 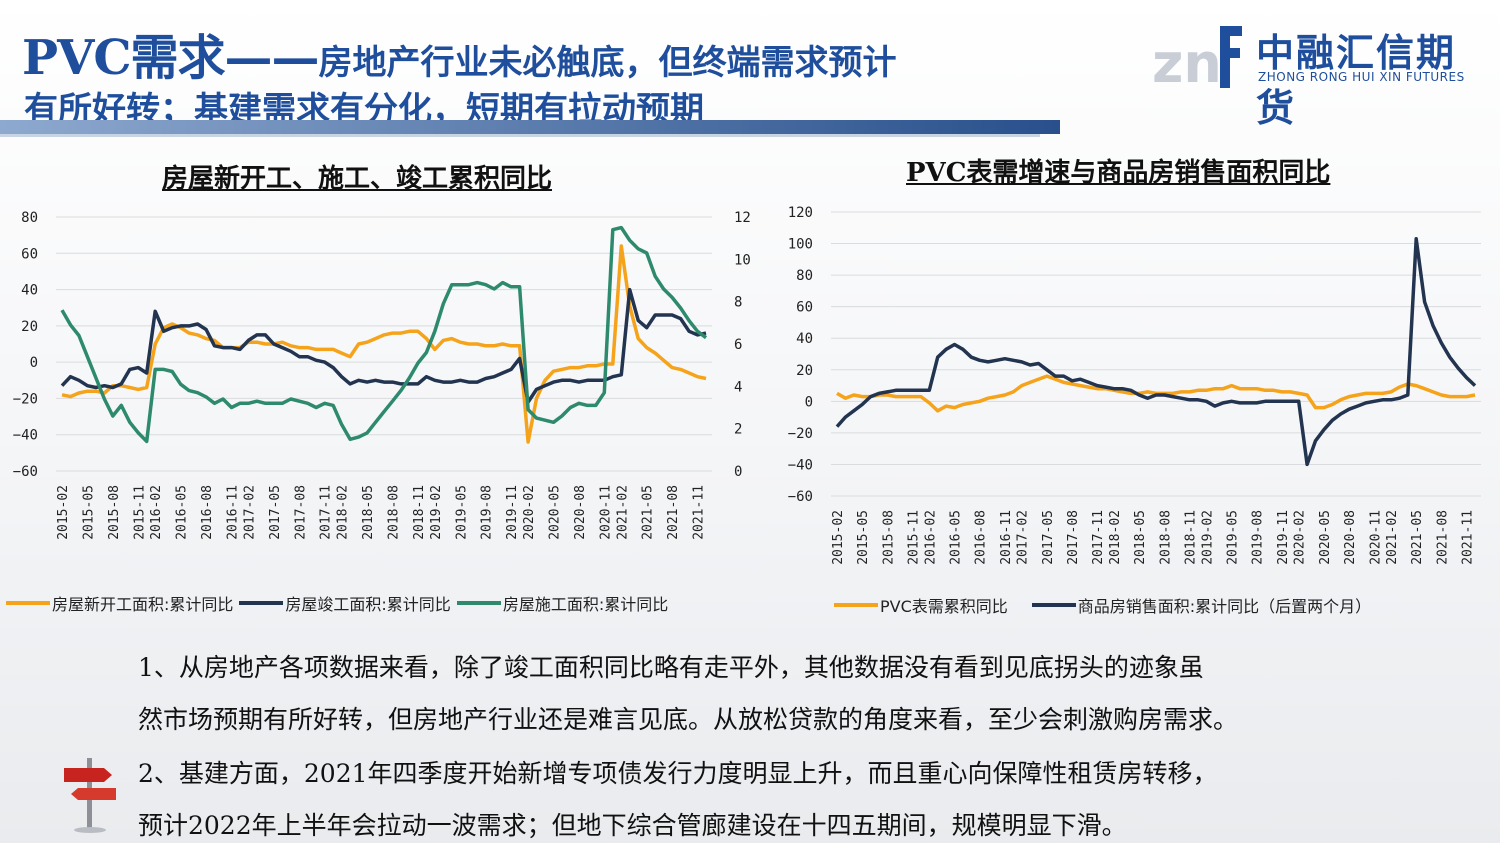 What do you see at coordinates (804, 308) in the screenshot?
I see `y-tick-label: 60` at bounding box center [804, 308].